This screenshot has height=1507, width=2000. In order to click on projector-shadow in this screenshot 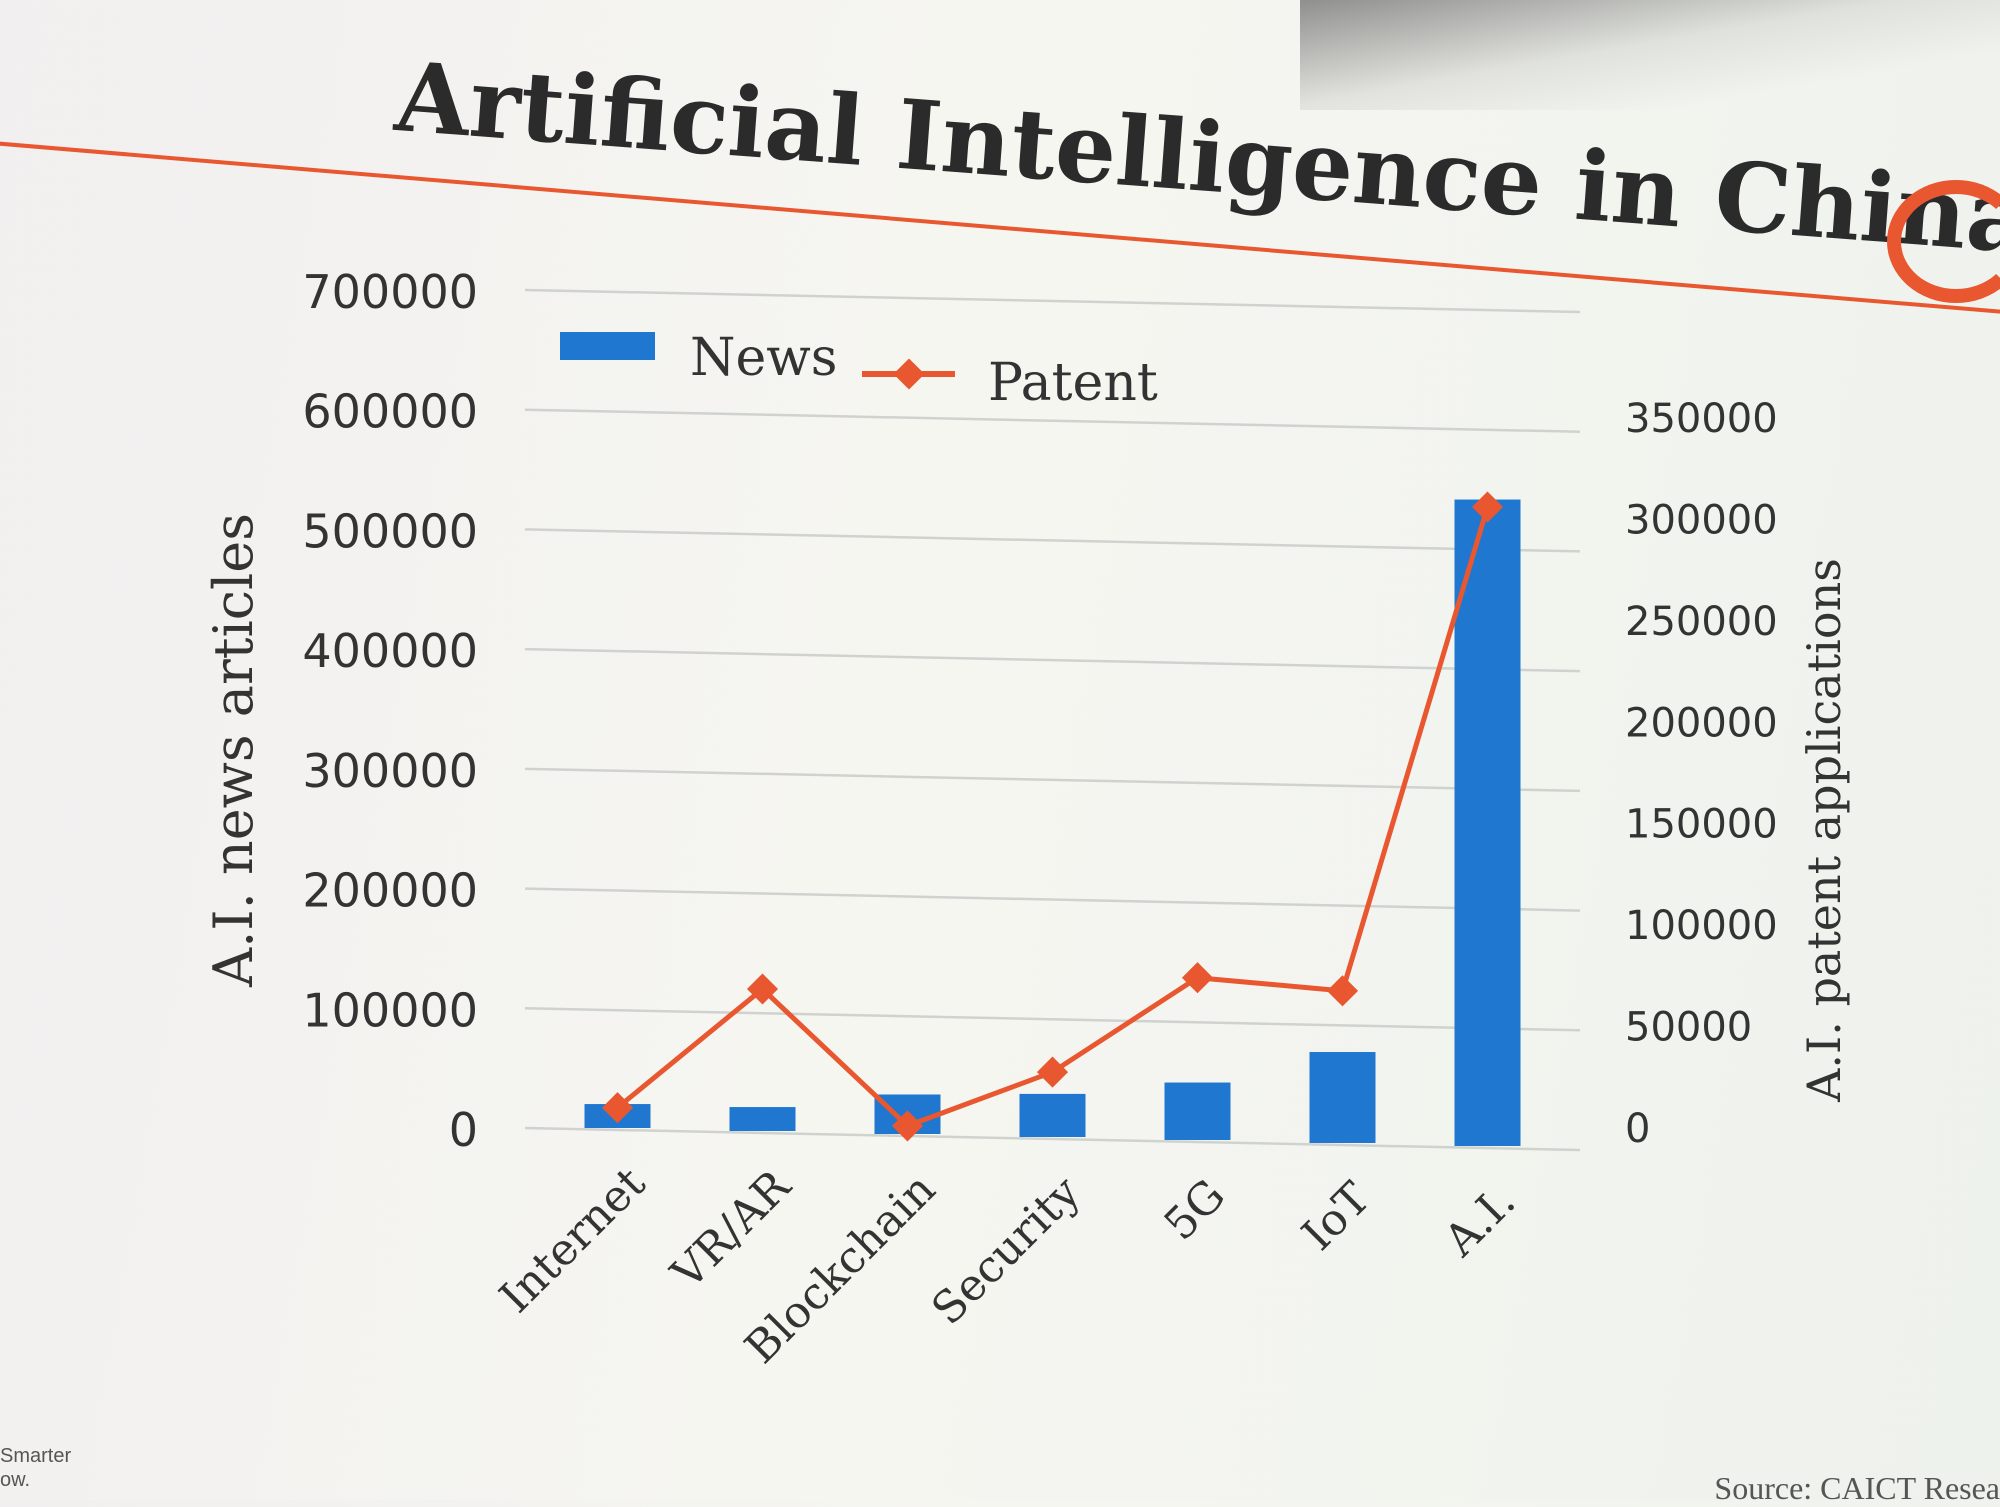, I will do `click(1650, 55)`.